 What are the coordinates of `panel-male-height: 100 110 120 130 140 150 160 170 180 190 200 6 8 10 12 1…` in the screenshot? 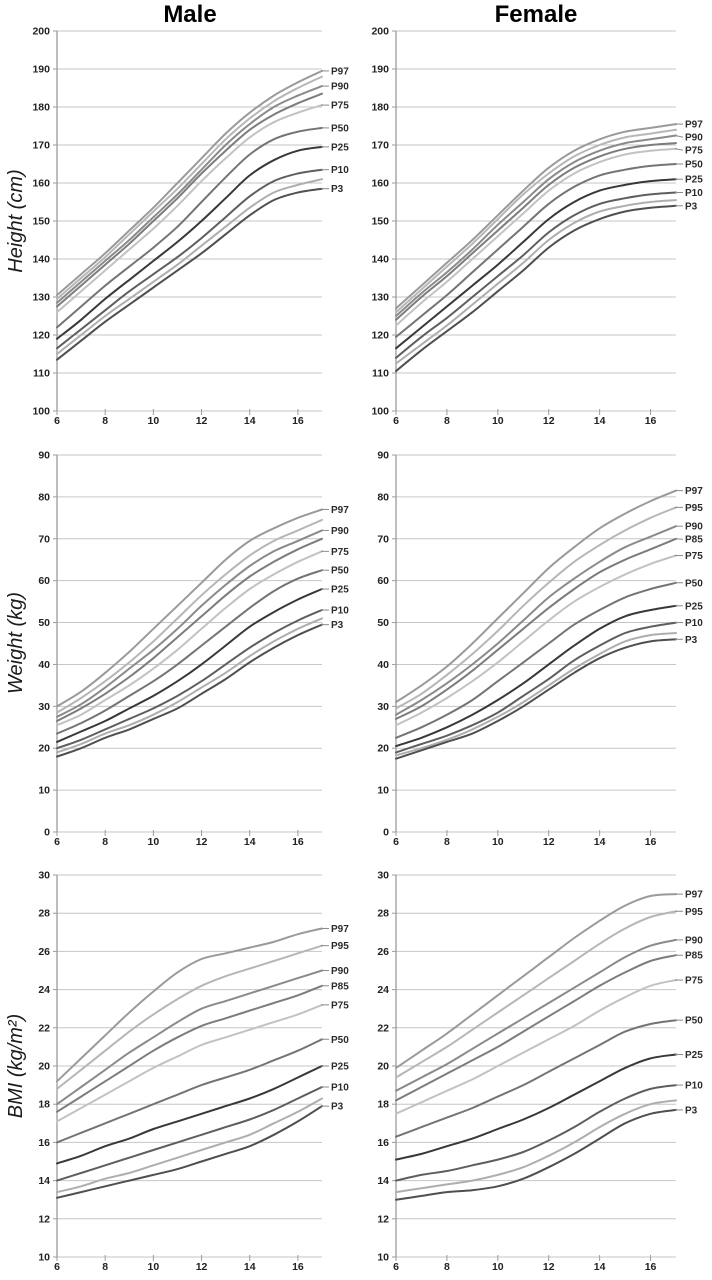 It's located at (190, 227).